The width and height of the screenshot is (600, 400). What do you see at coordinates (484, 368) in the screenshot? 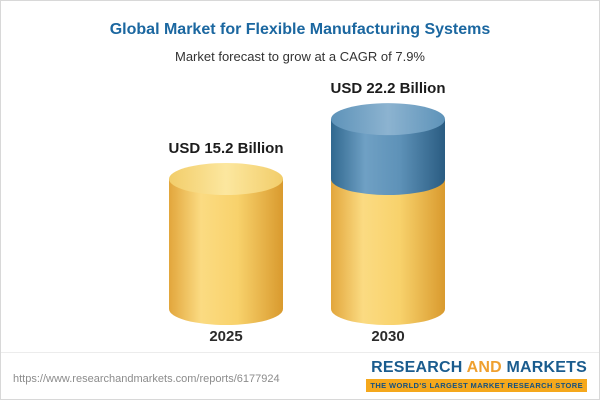
I see `logo-word-and: AND` at bounding box center [484, 368].